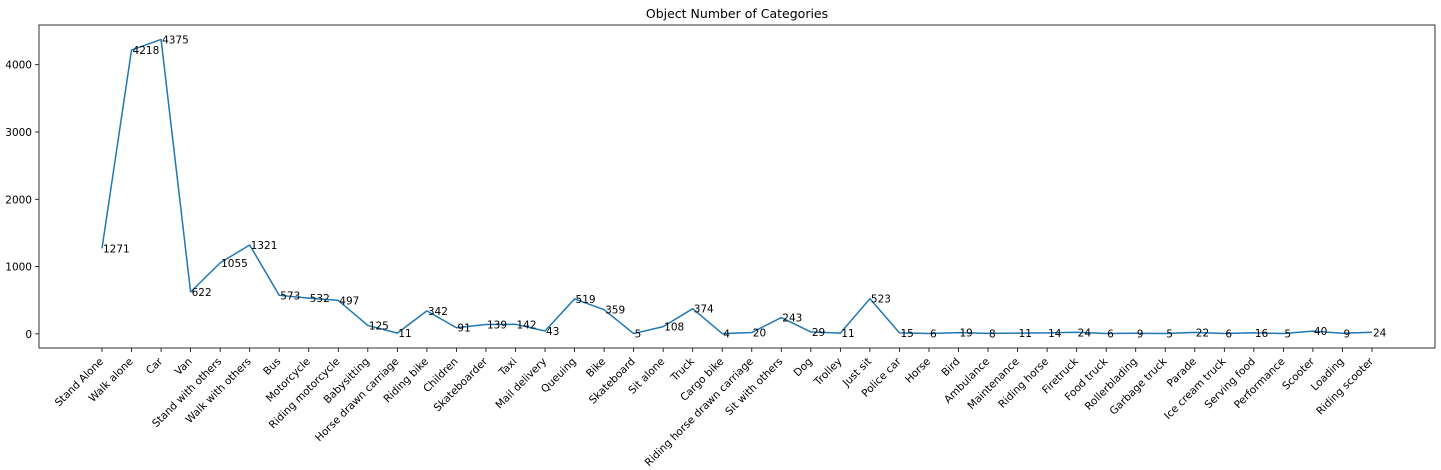 Image resolution: width=1441 pixels, height=470 pixels. Describe the element at coordinates (759, 334) in the screenshot. I see `data-label: 20` at that location.